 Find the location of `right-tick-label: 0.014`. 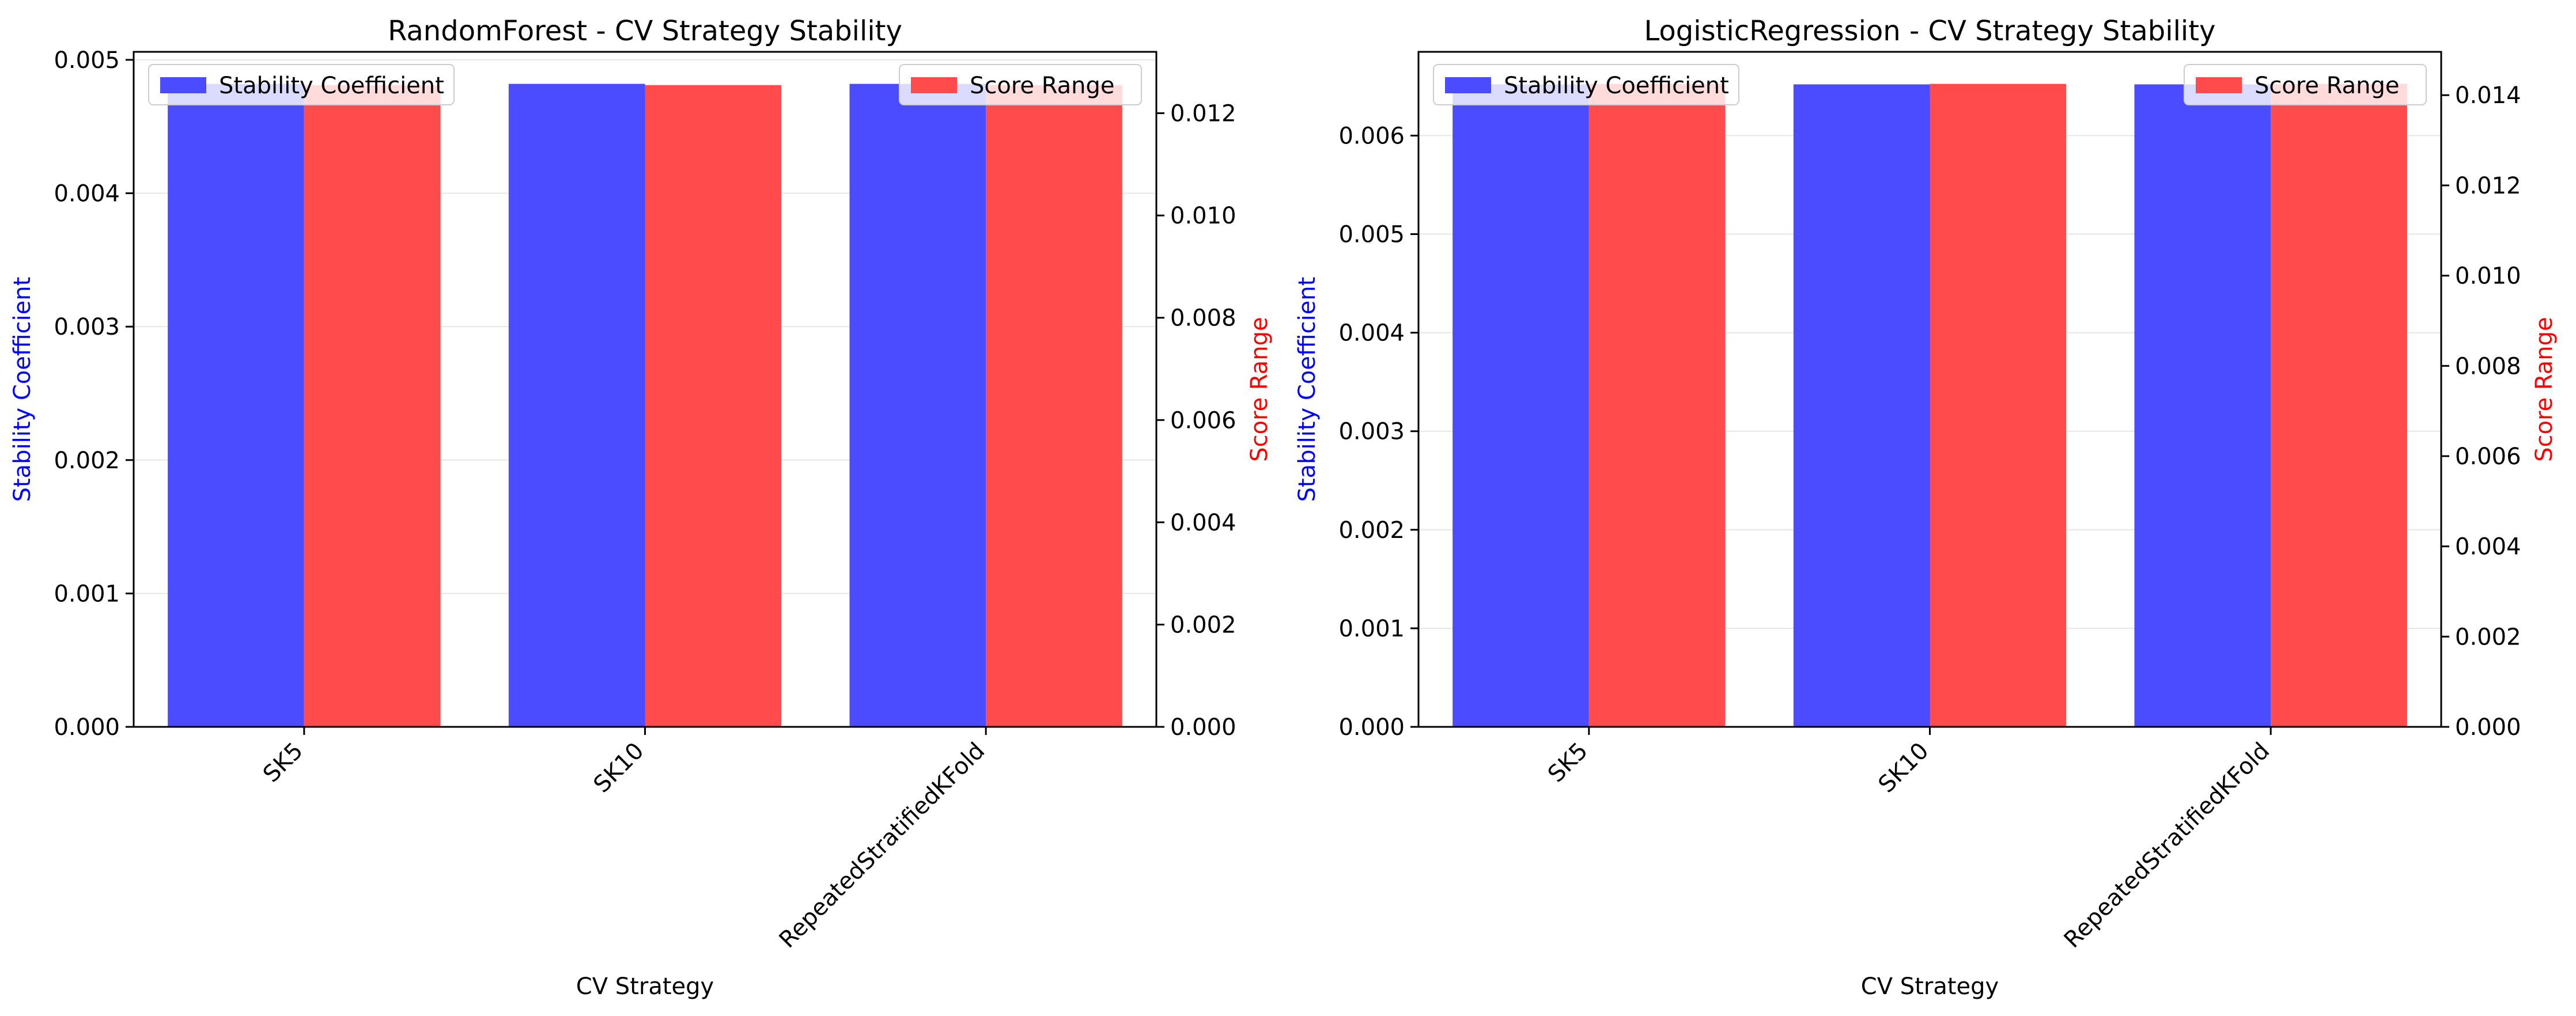

right-tick-label: 0.014 is located at coordinates (2488, 96).